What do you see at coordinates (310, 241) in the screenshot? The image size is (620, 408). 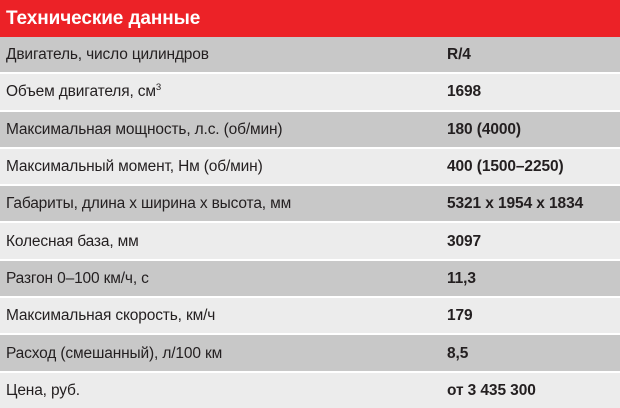 I see `table-row: Колесная база, мм 3097` at bounding box center [310, 241].